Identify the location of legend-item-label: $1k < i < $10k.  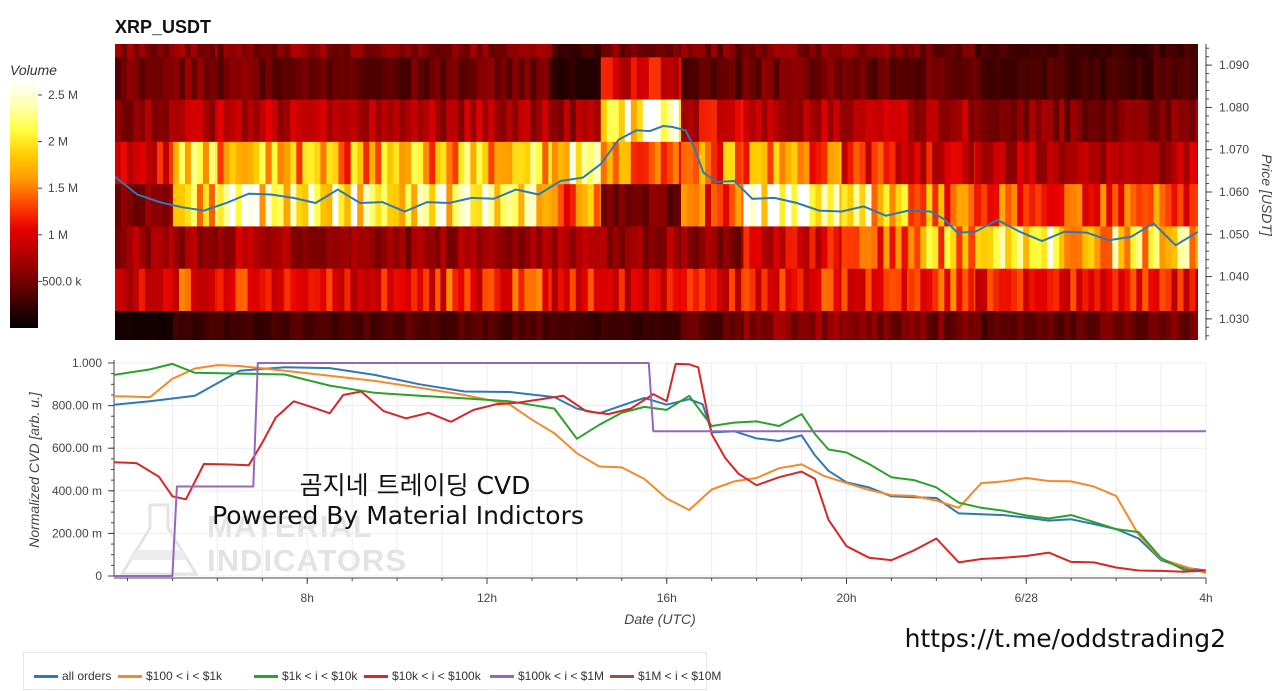
(320, 676).